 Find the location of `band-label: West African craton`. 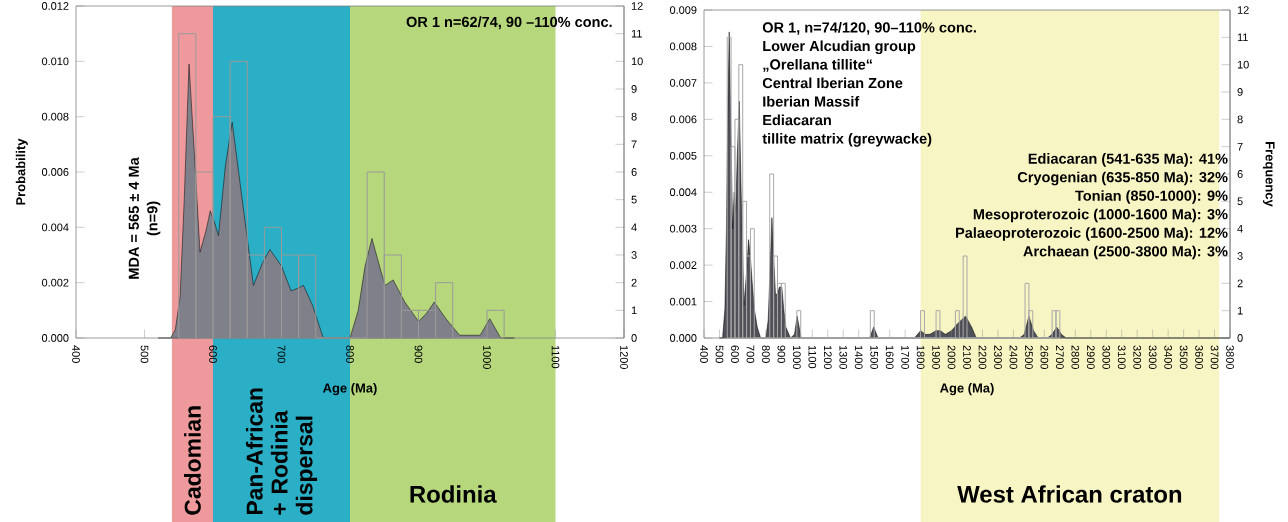

band-label: West African craton is located at coordinates (1069, 494).